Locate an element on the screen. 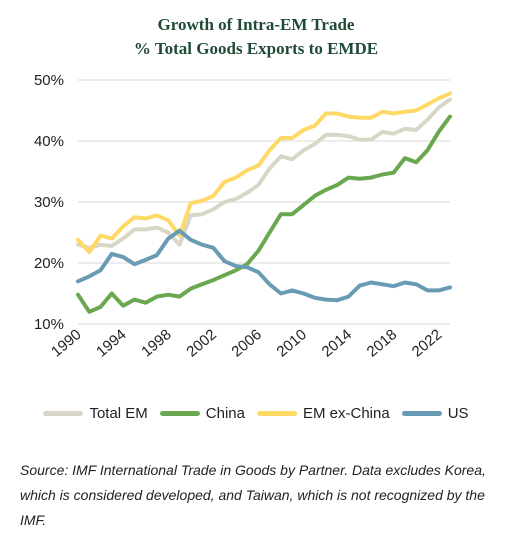 The height and width of the screenshot is (554, 512). legend-label-china: China is located at coordinates (225, 413).